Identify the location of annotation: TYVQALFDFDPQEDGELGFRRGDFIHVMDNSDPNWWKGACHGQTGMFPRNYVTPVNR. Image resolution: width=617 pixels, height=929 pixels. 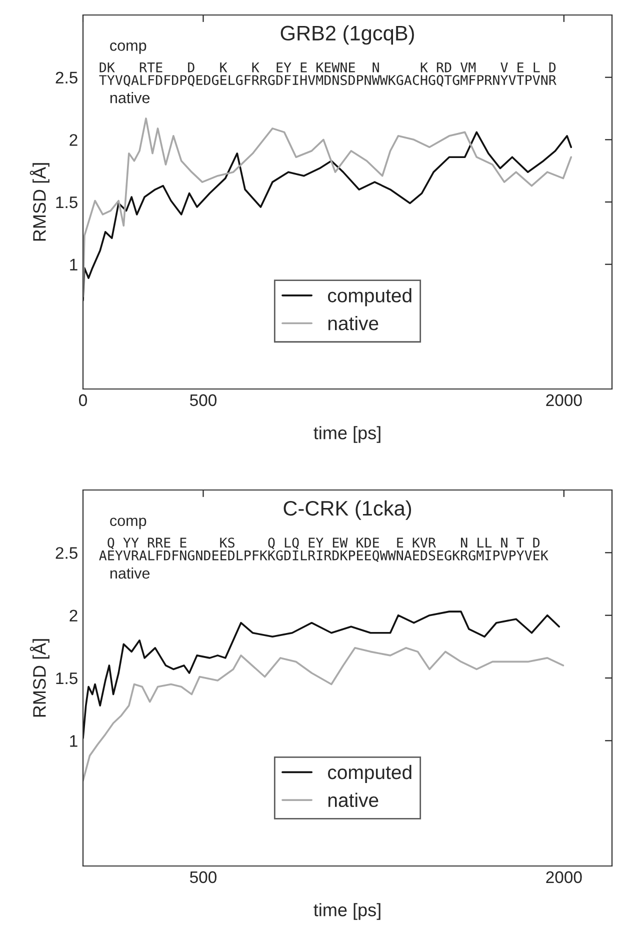
(327, 81).